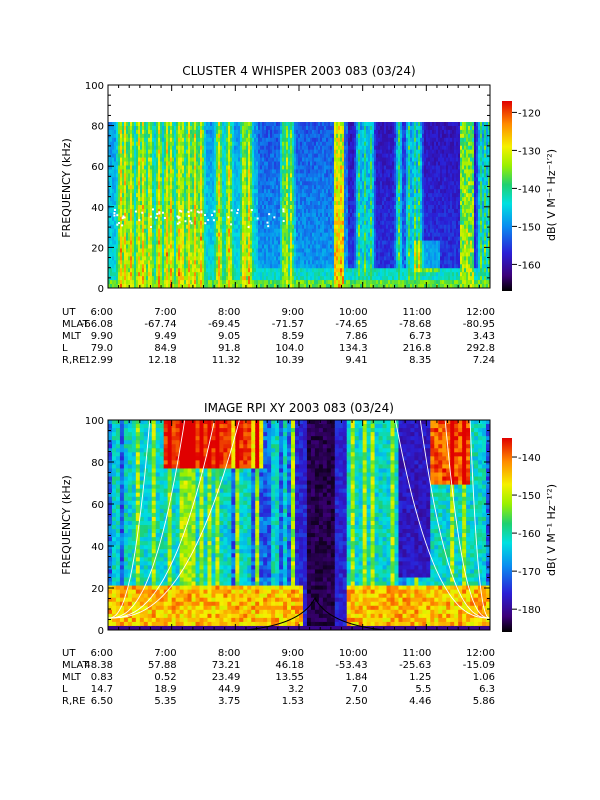 The image size is (600, 800). What do you see at coordinates (487, 689) in the screenshot?
I see `ephemeris-value: 6.3` at bounding box center [487, 689].